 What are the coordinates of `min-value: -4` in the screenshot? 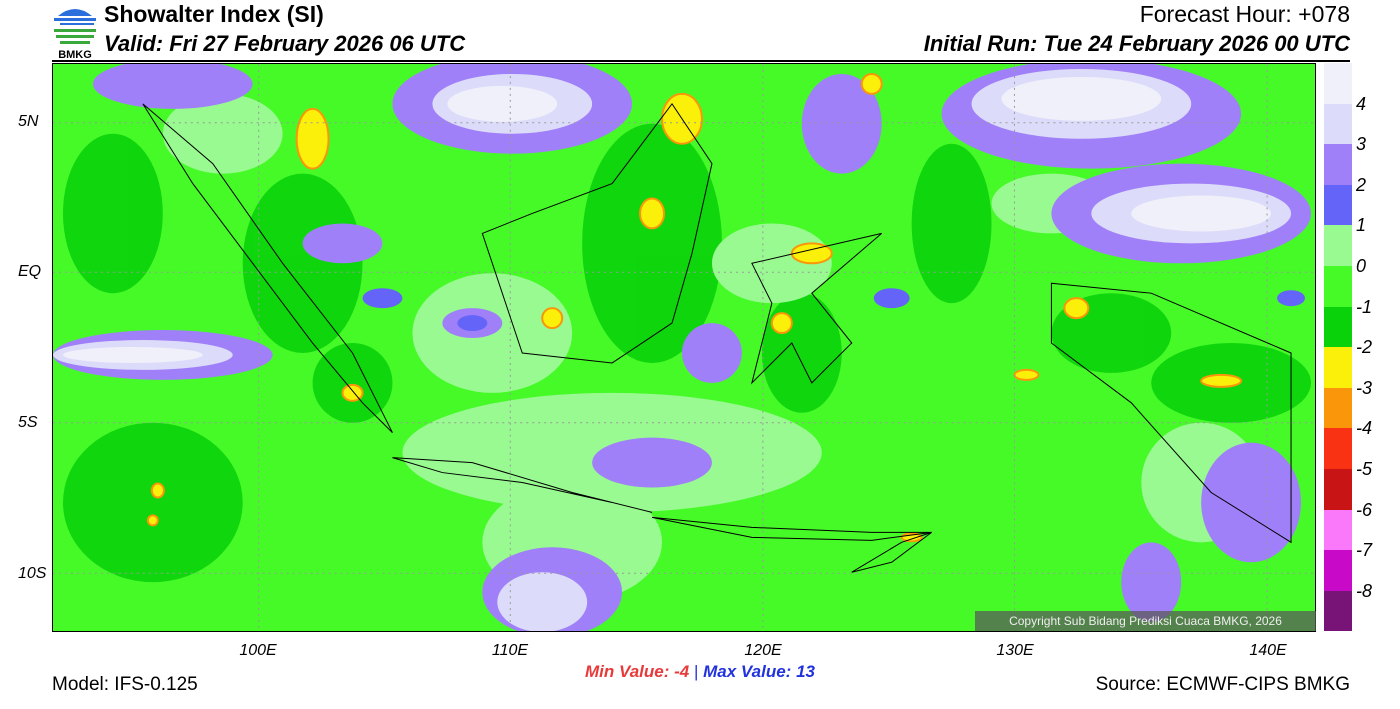 It's located at (682, 671).